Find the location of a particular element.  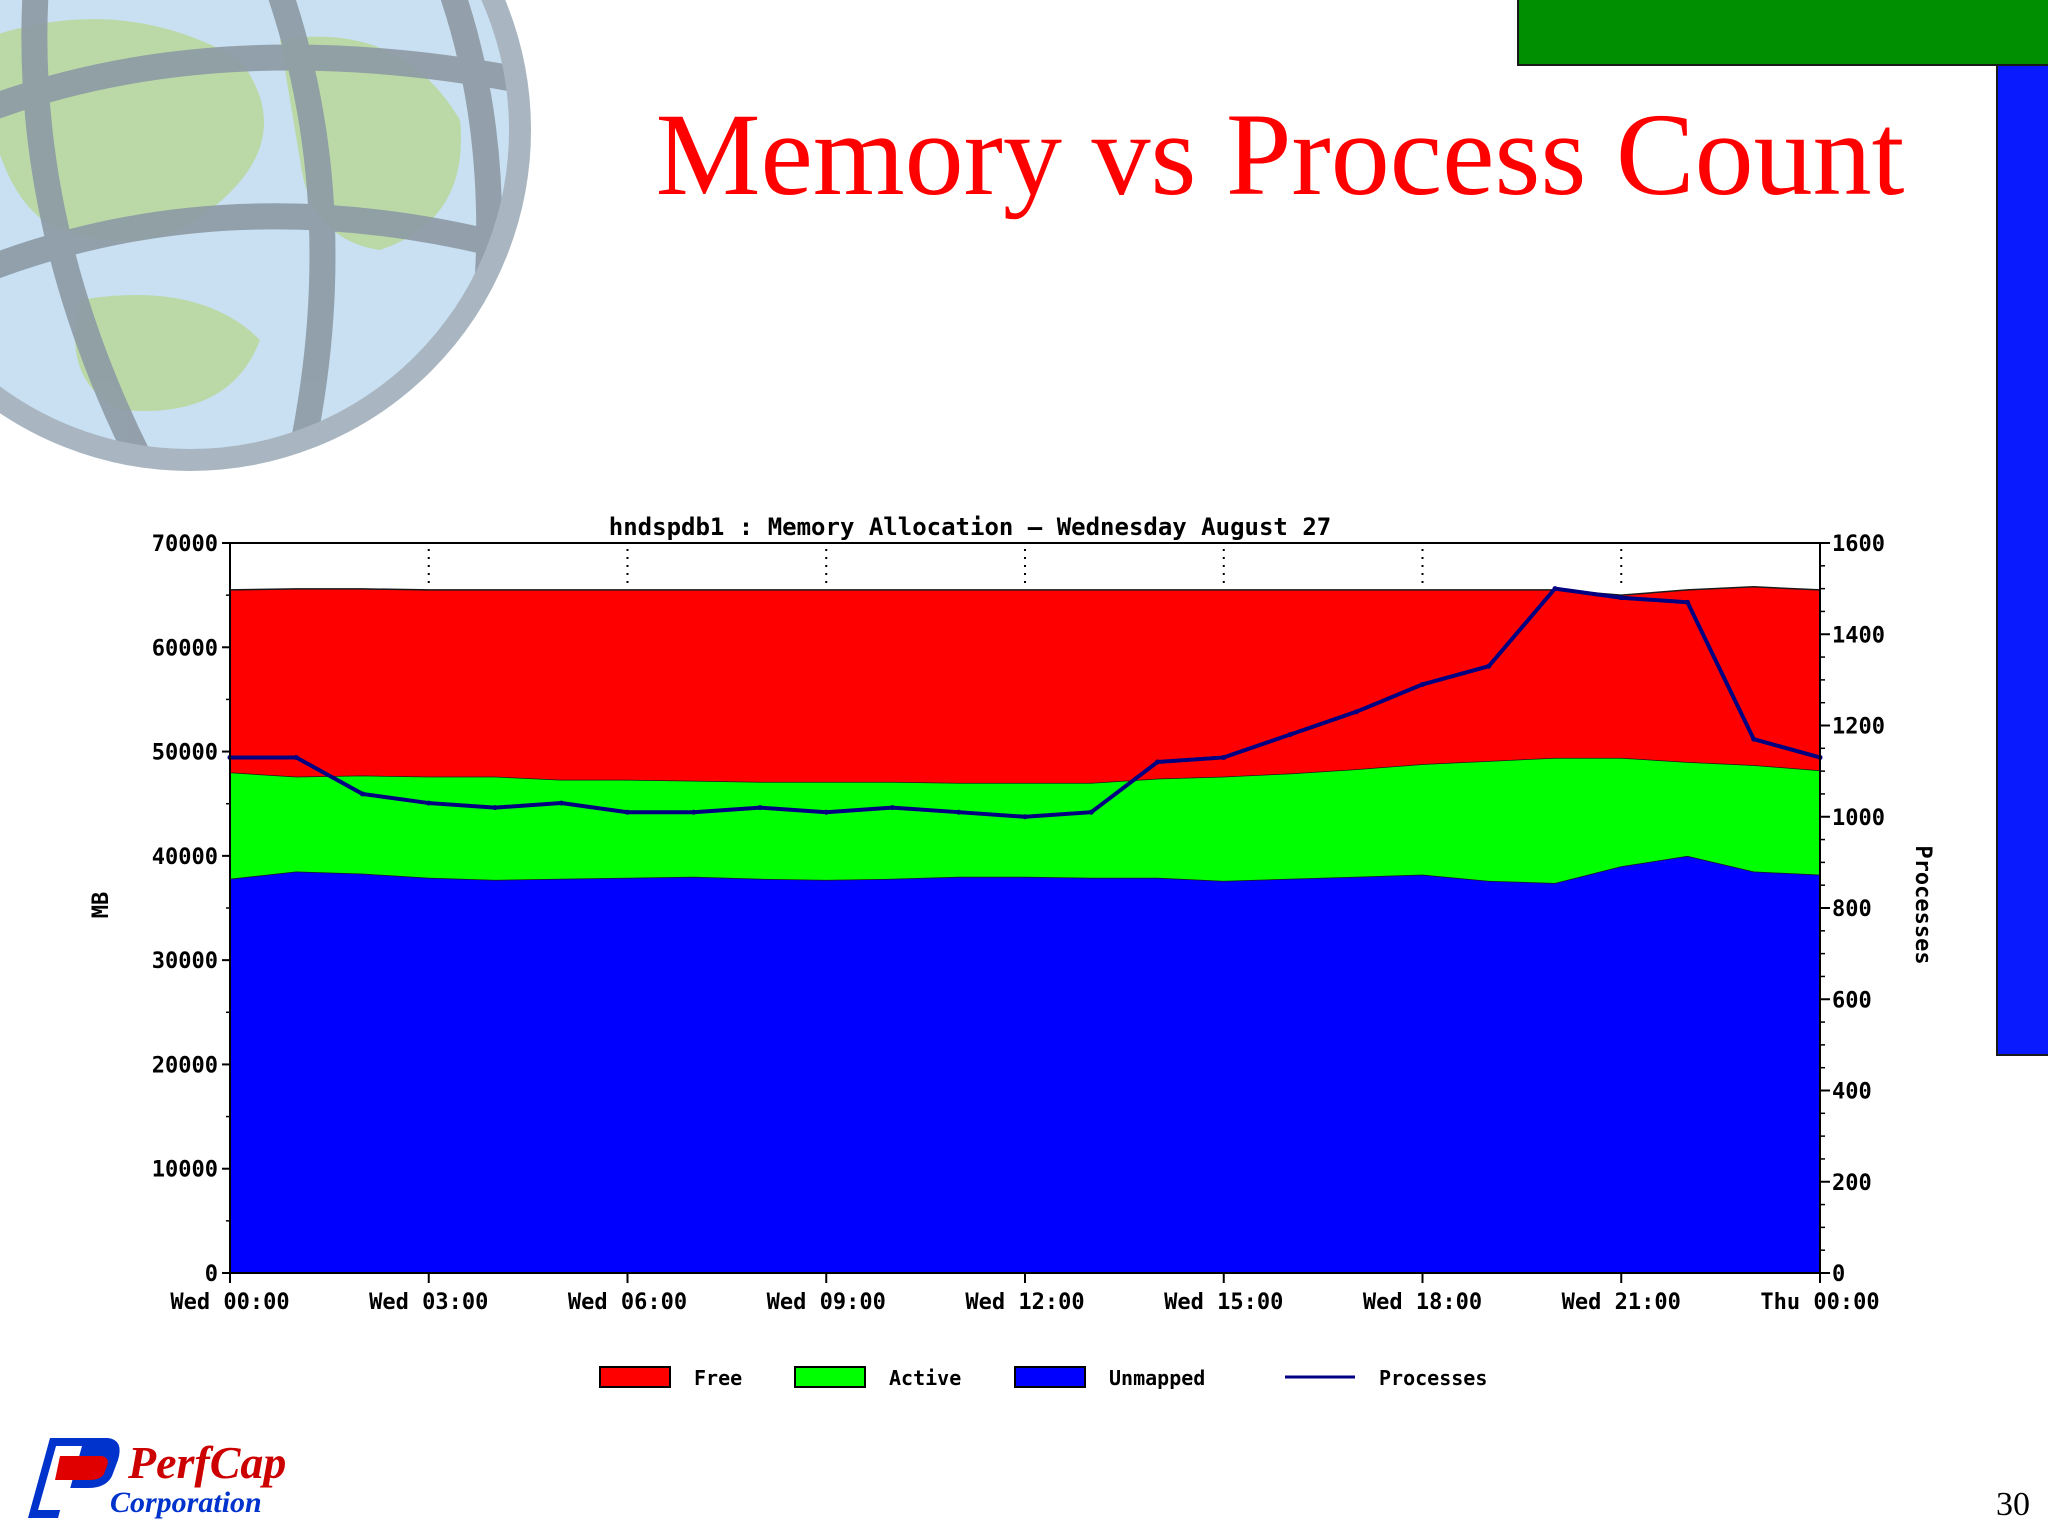

y2-tick-label: 1200 is located at coordinates (1858, 727).